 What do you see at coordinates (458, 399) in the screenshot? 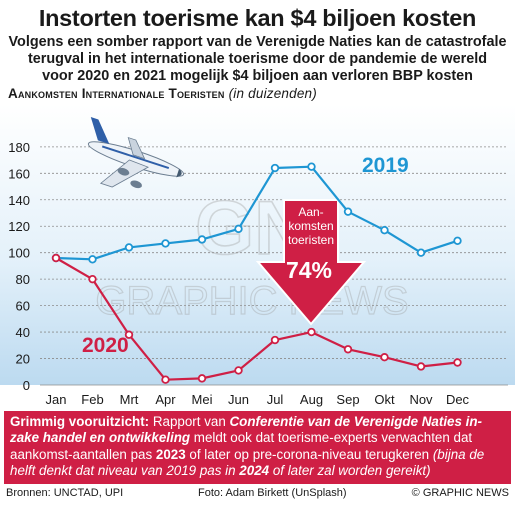
I see `x-tick-label: Dec` at bounding box center [458, 399].